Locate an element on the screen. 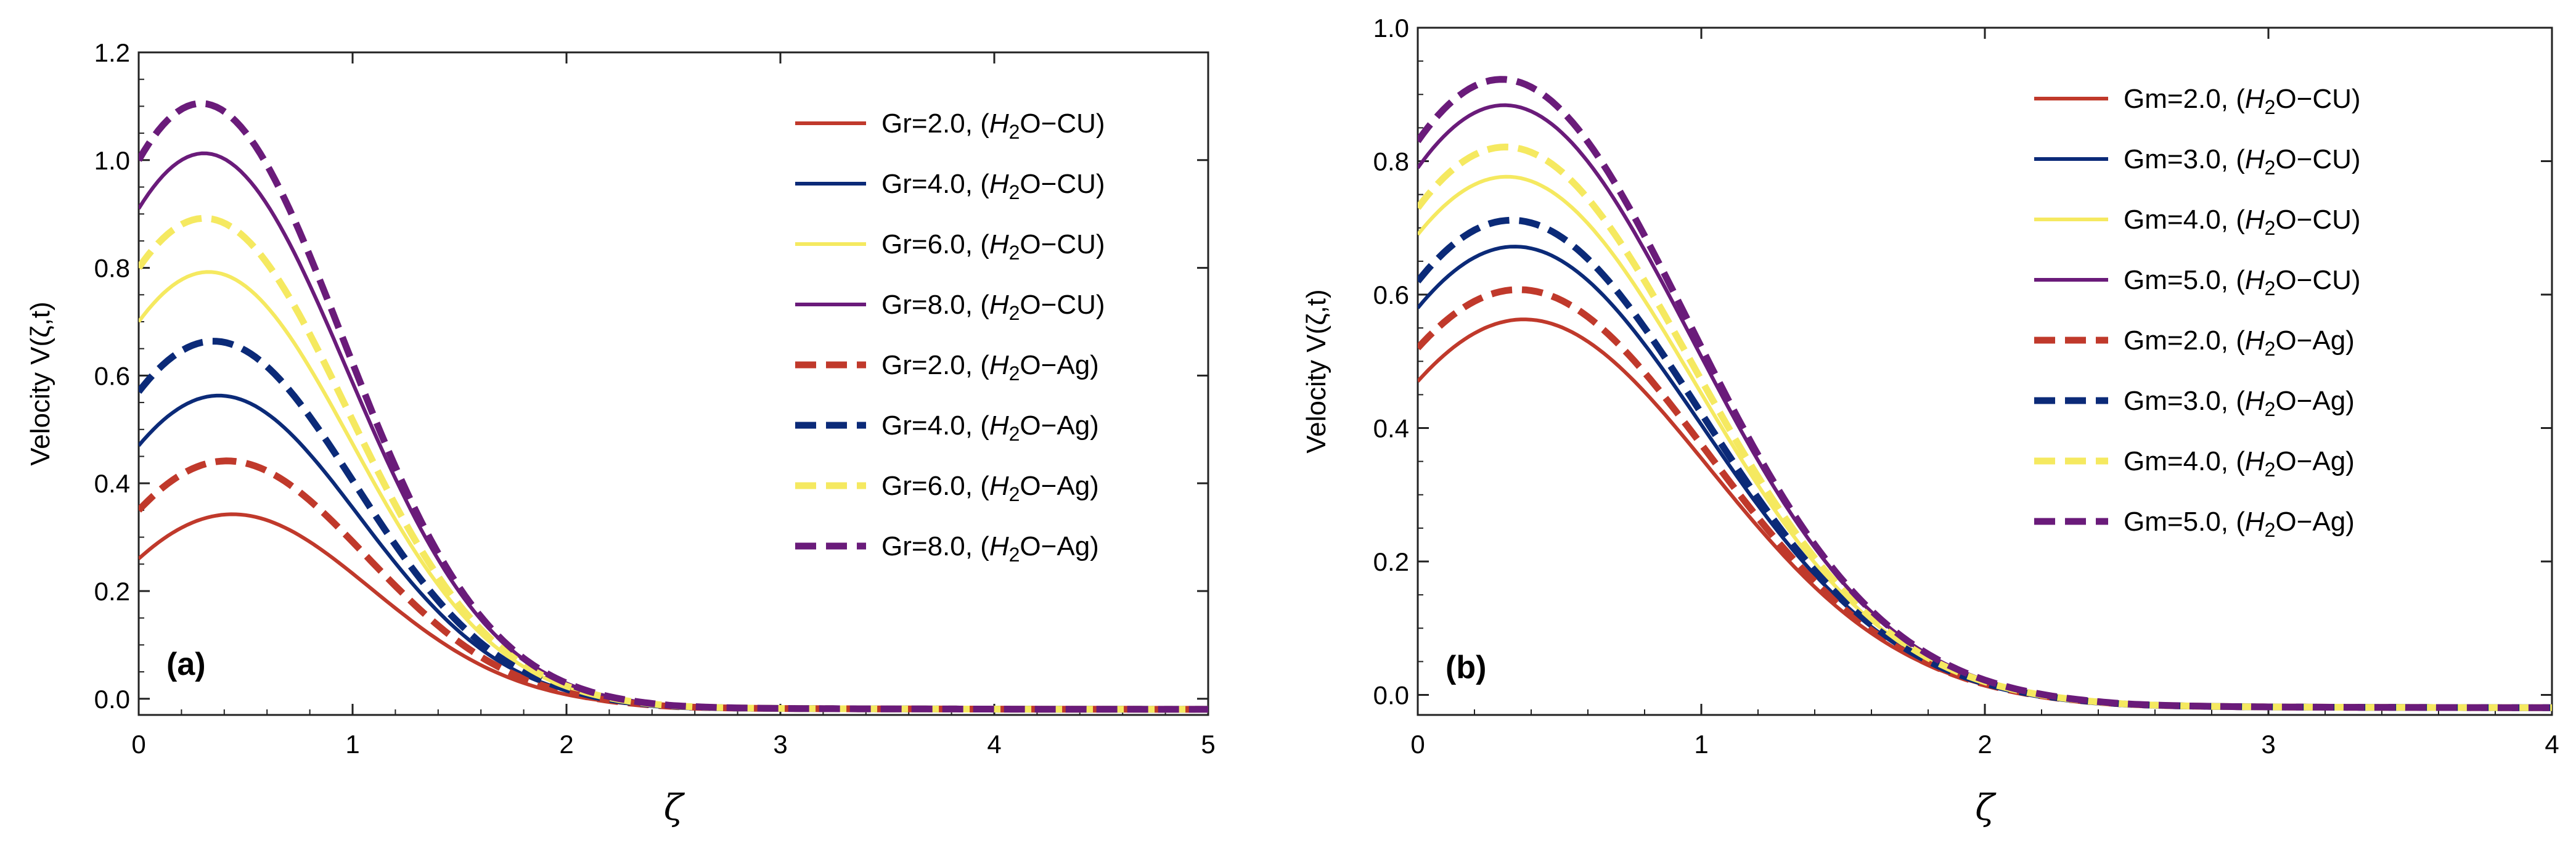  x-tick-label: 5 is located at coordinates (1208, 744).